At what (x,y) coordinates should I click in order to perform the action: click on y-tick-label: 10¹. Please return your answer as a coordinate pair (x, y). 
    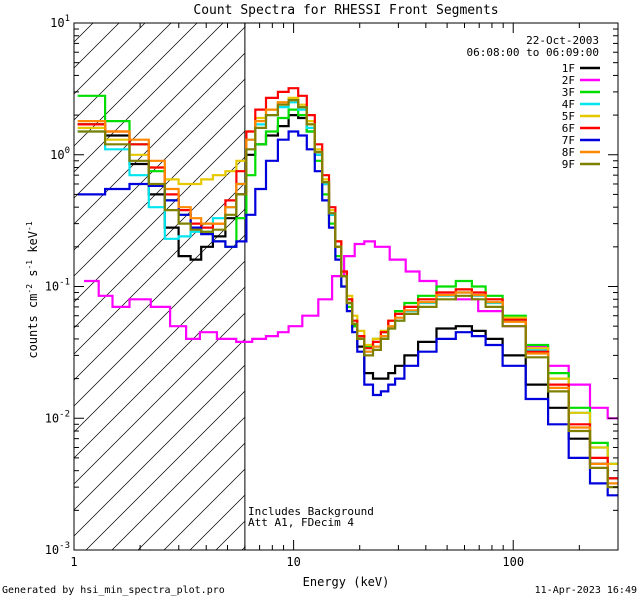
    Looking at the image, I should click on (60, 22).